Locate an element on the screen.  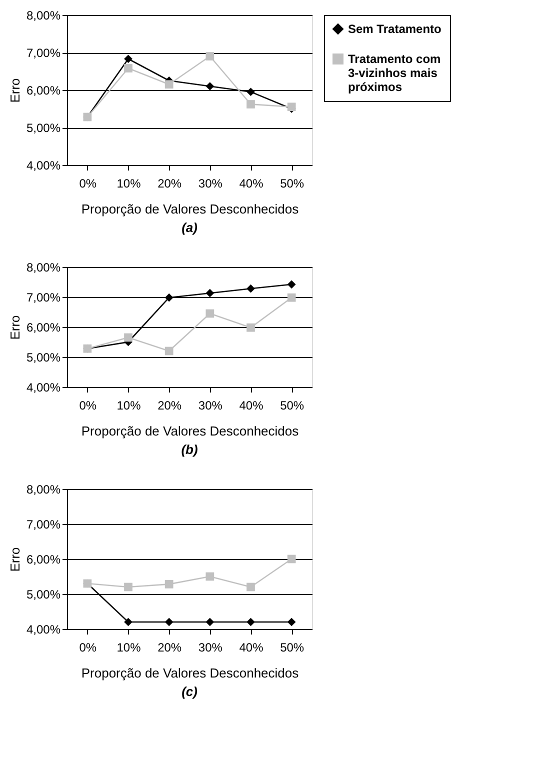
legend-label: Tratamento com 3-vizinhos mais próximos is located at coordinates (394, 73).